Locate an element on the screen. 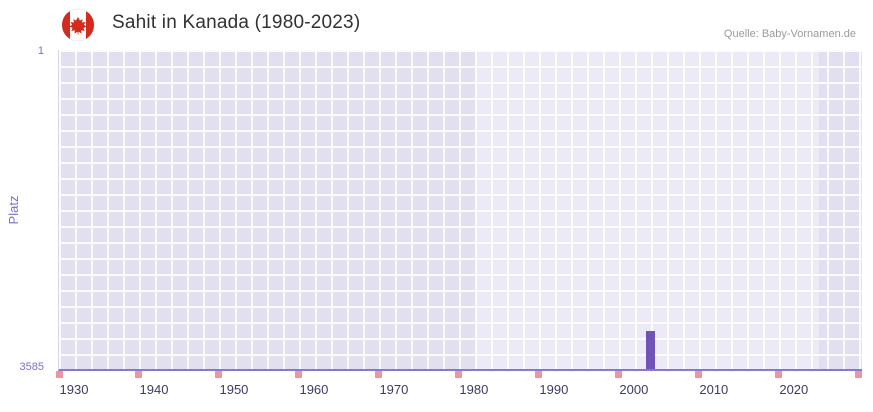 The image size is (873, 412). baseline-mark-2028 is located at coordinates (859, 374).